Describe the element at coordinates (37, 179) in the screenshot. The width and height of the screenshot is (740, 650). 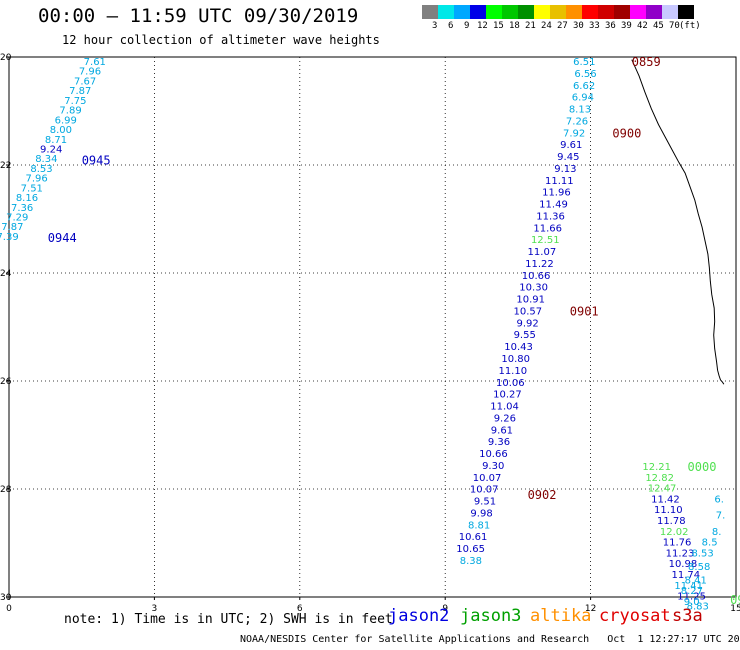
I see `wave-height-label: 7.96` at that location.